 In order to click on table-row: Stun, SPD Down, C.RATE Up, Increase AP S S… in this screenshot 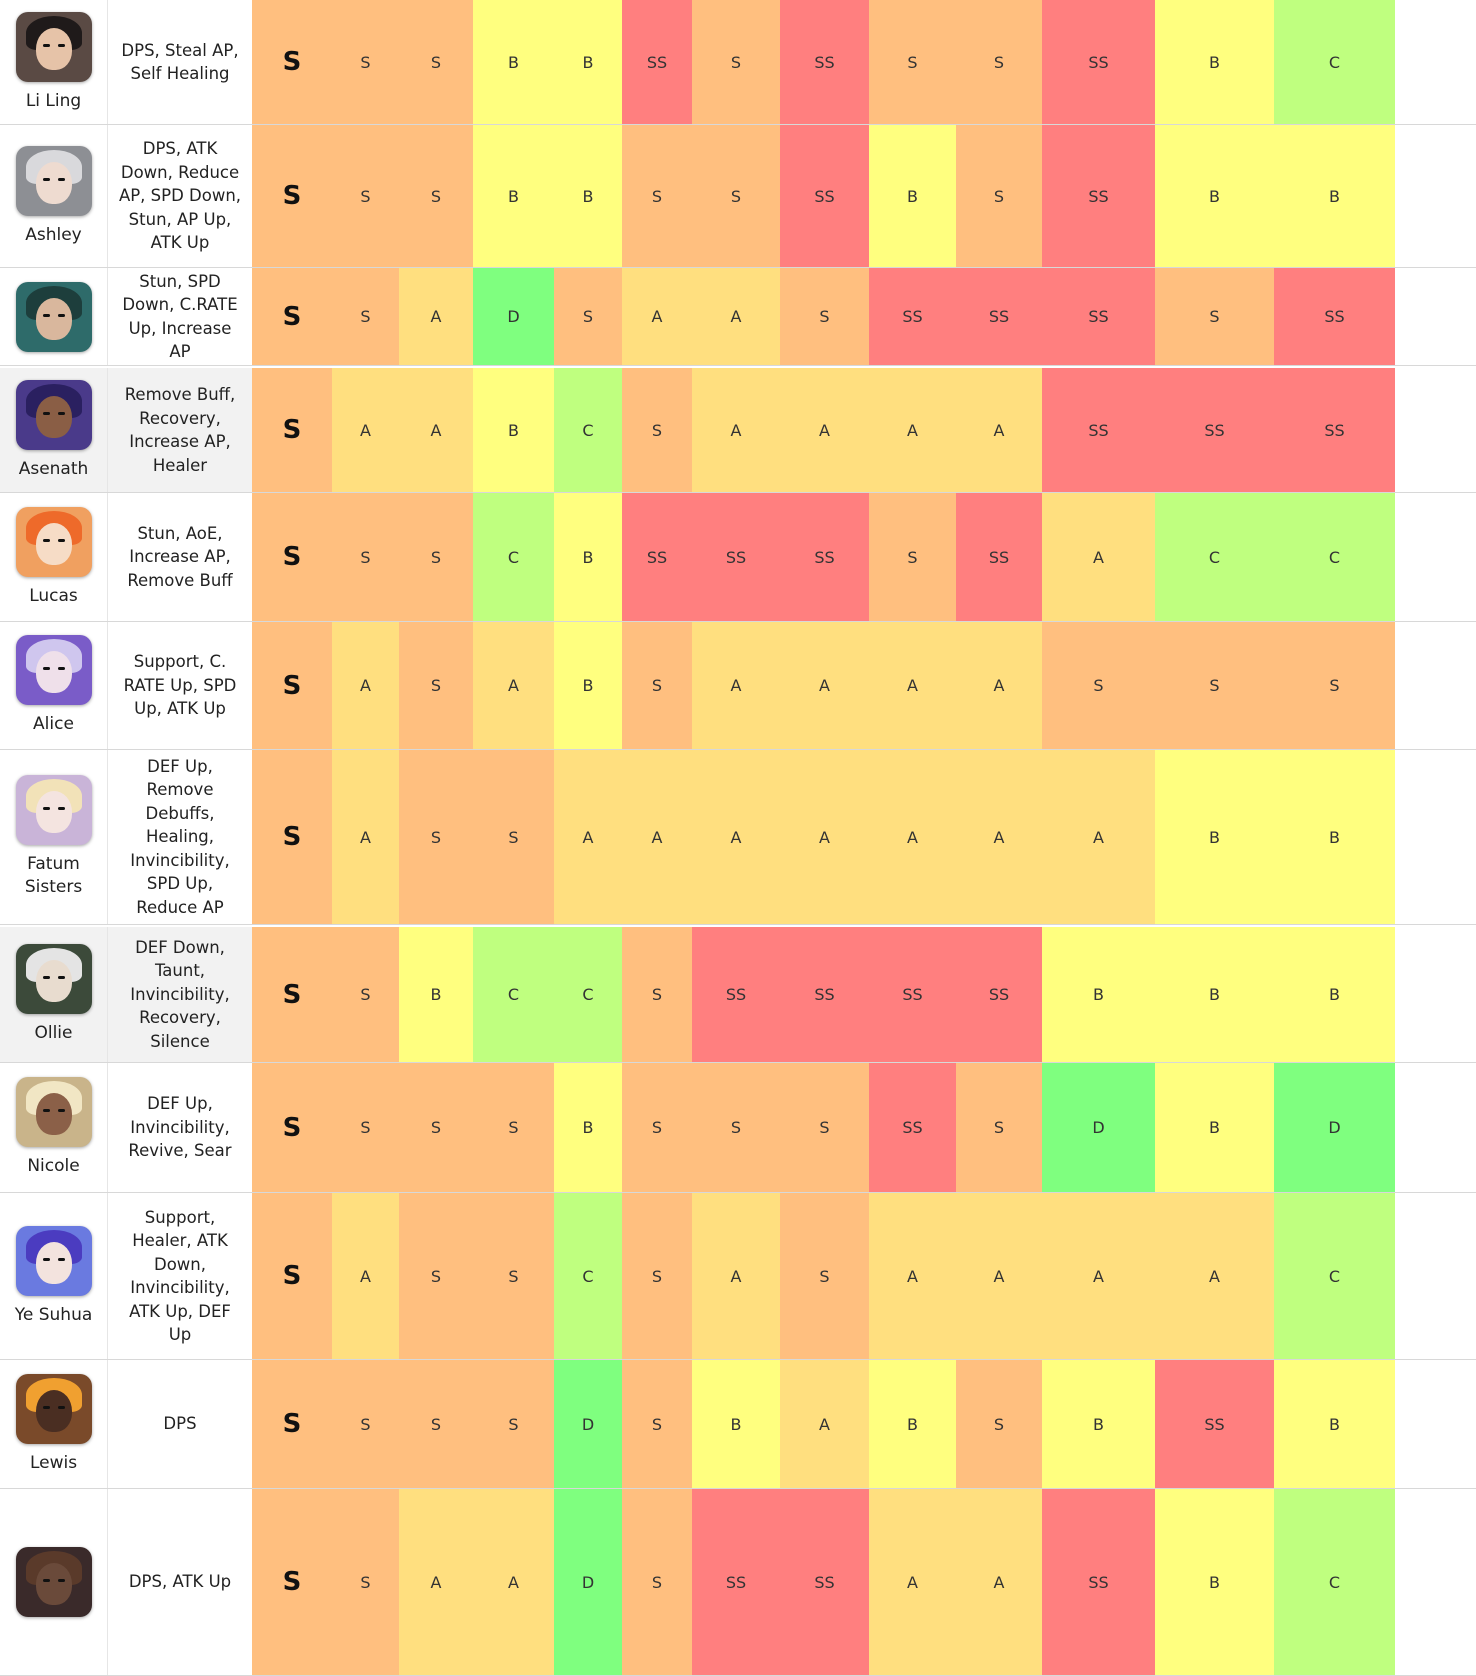, I will do `click(738, 317)`.